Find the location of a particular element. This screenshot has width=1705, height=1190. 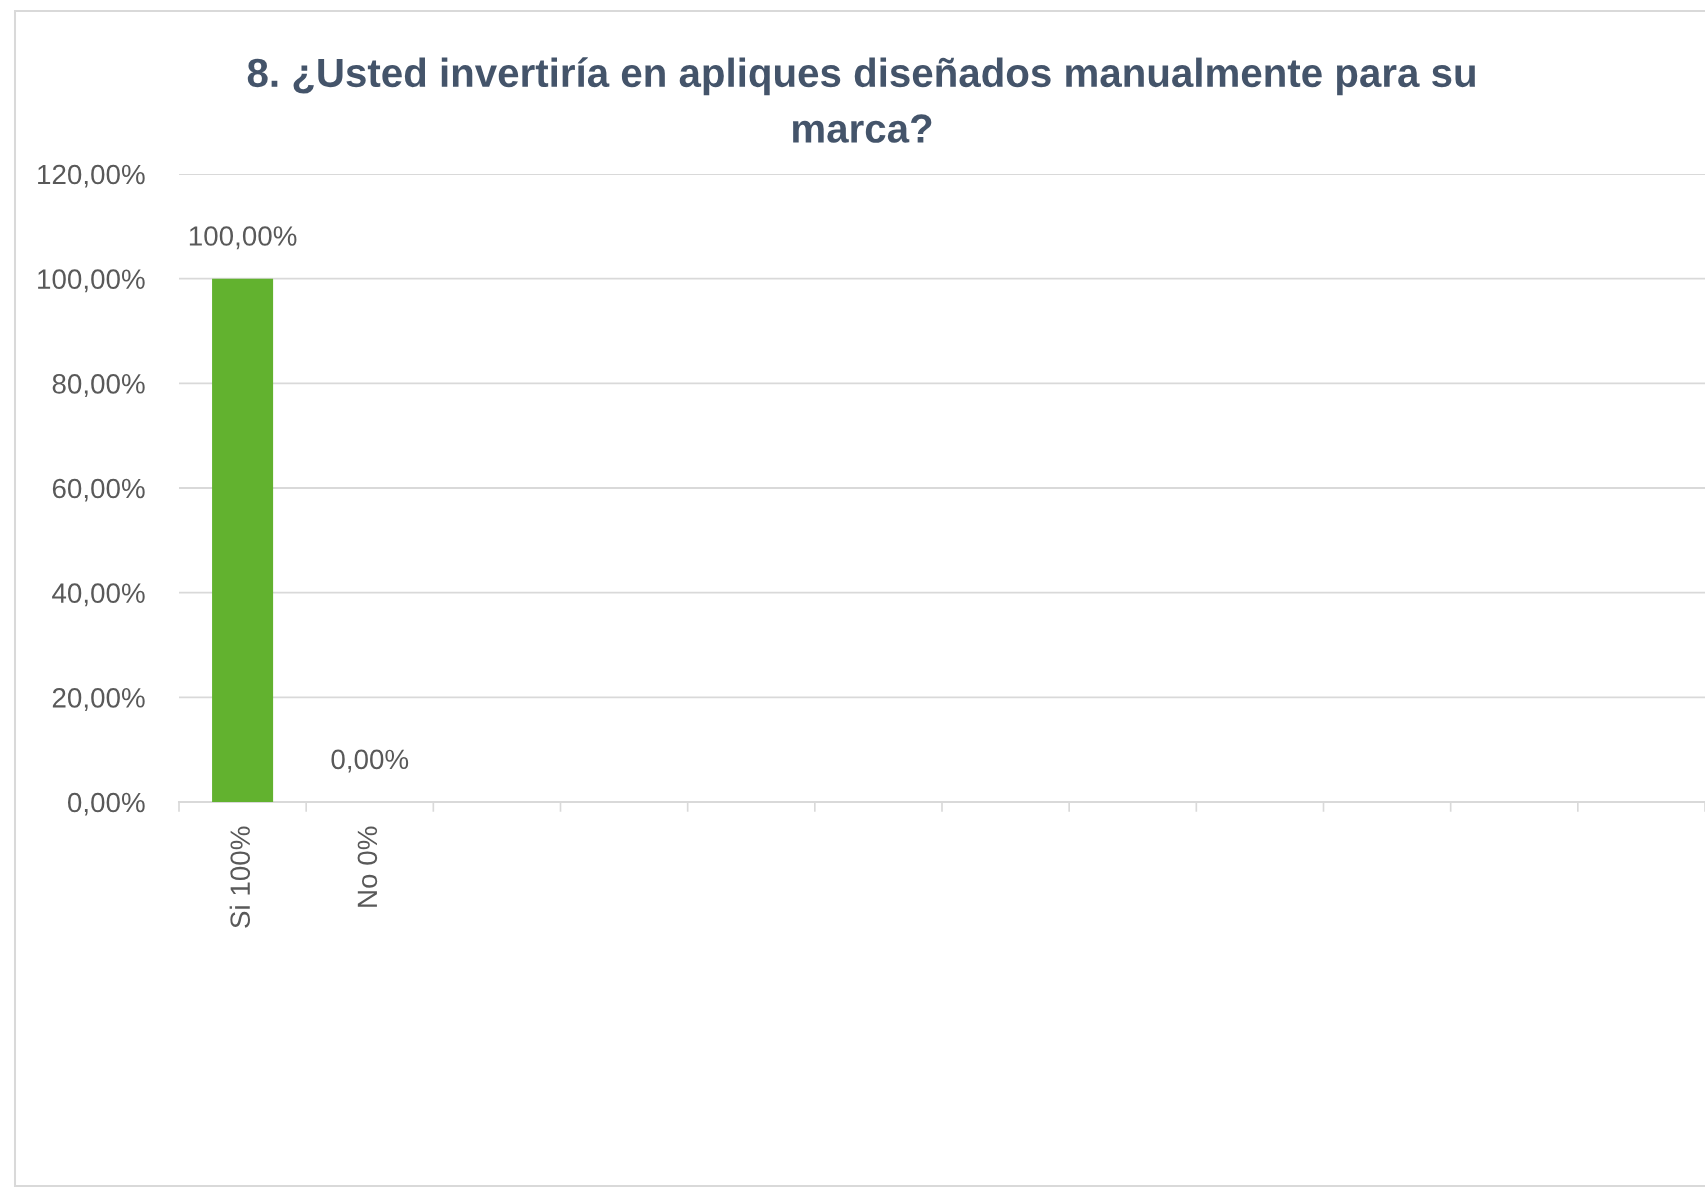

x-tick-label: Si 100% is located at coordinates (240, 877).